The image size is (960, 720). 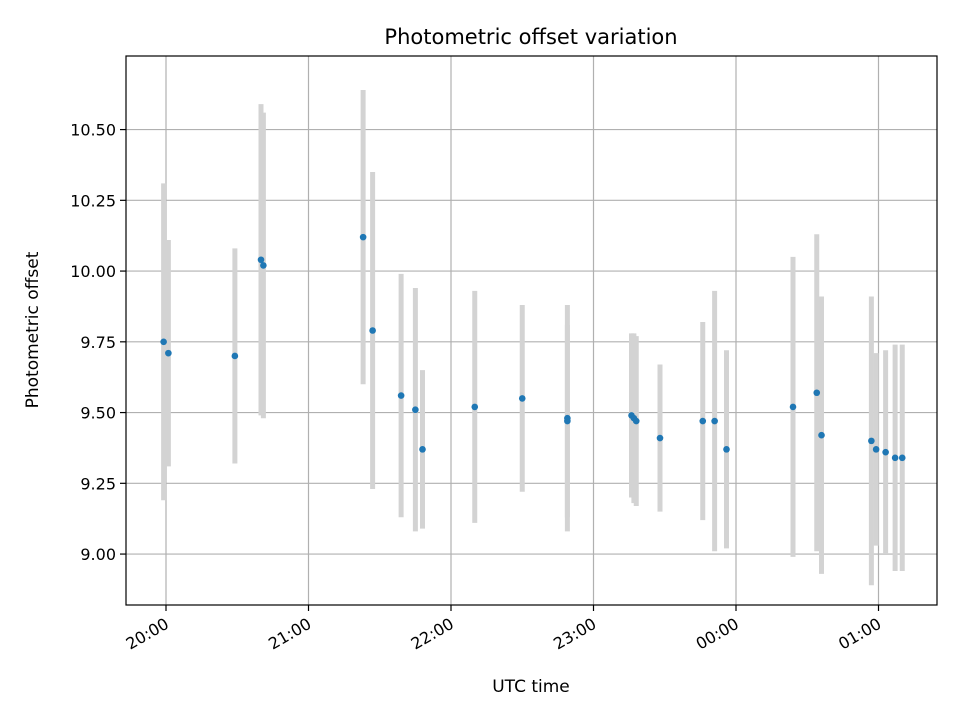 I want to click on y-tick-label: 10.50, so click(x=93, y=130).